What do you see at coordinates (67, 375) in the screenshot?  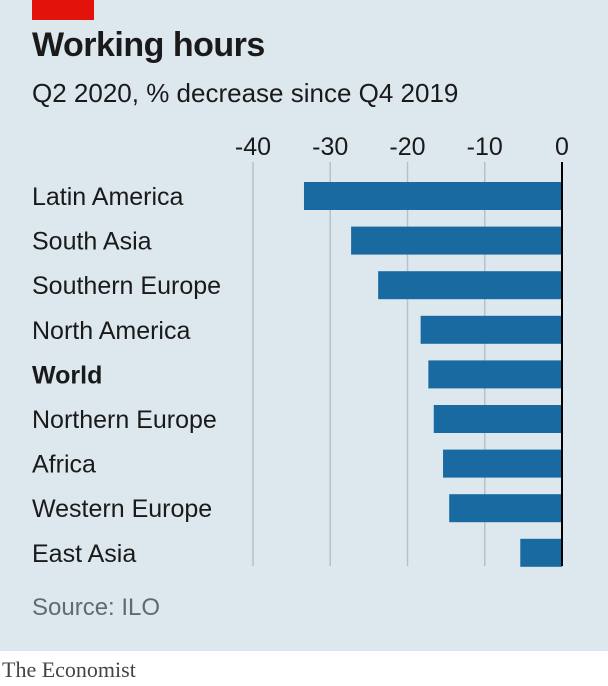 I see `category-label: World` at bounding box center [67, 375].